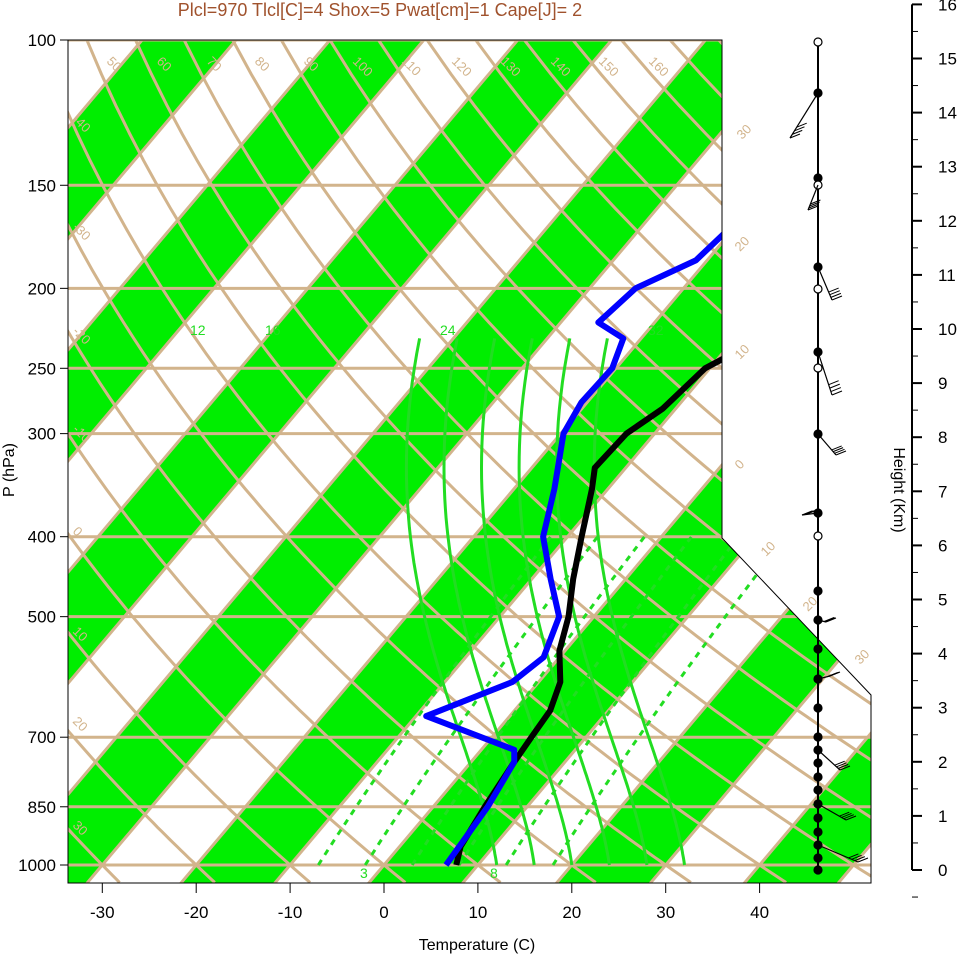 The height and width of the screenshot is (957, 961). I want to click on mixing-ratio-label: 32, so click(656, 330).